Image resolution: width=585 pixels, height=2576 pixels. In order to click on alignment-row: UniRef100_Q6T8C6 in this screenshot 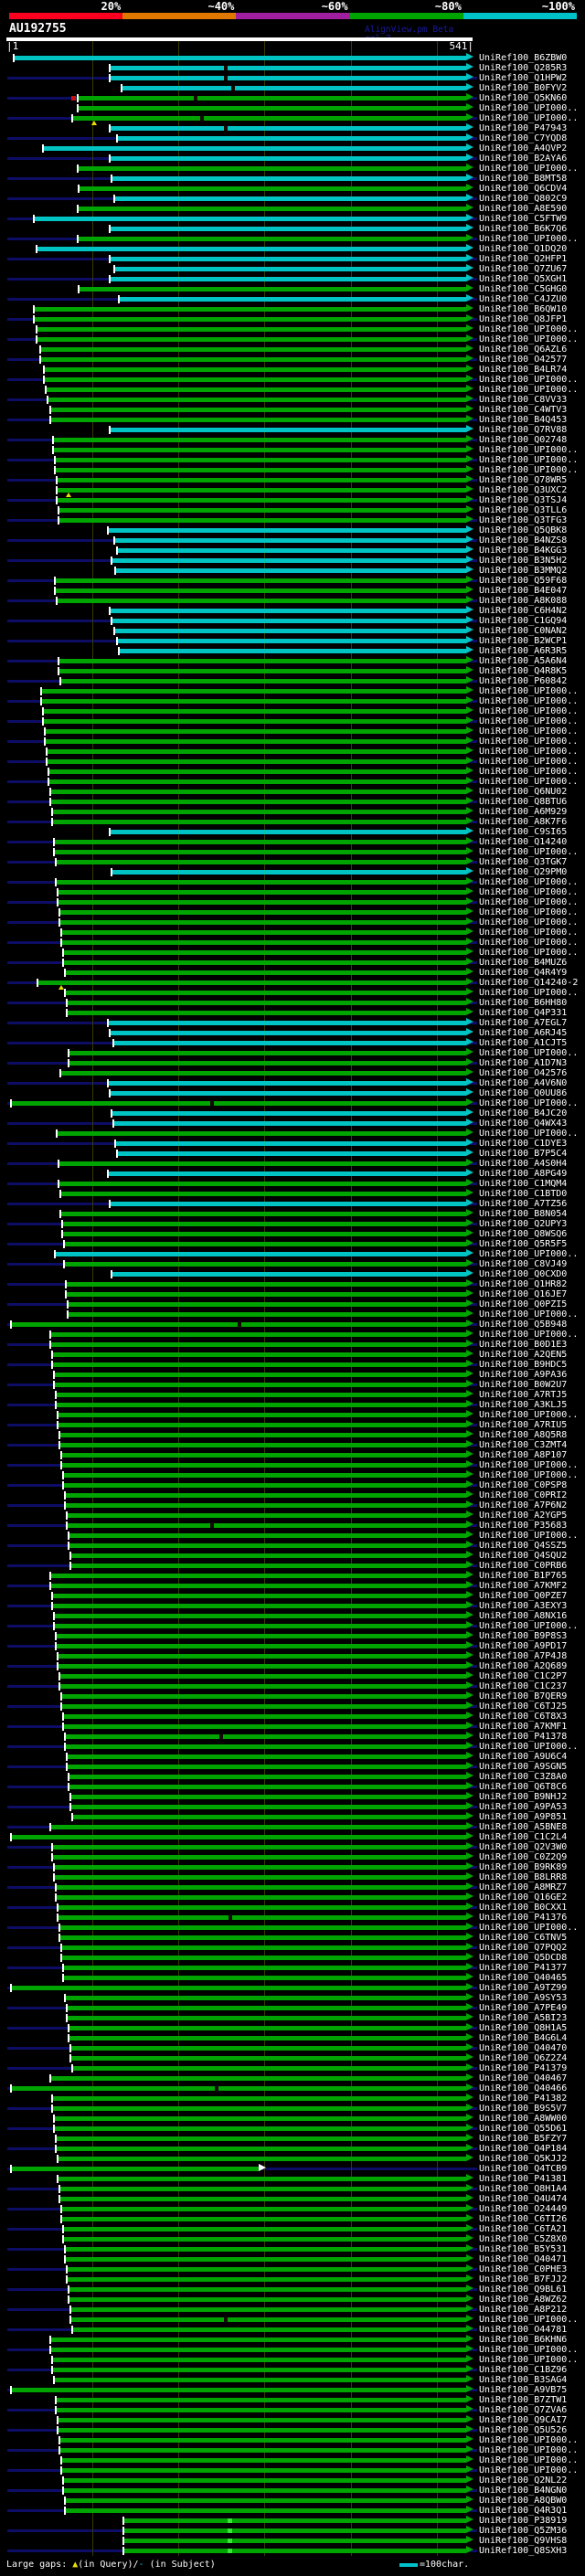, I will do `click(293, 1787)`.